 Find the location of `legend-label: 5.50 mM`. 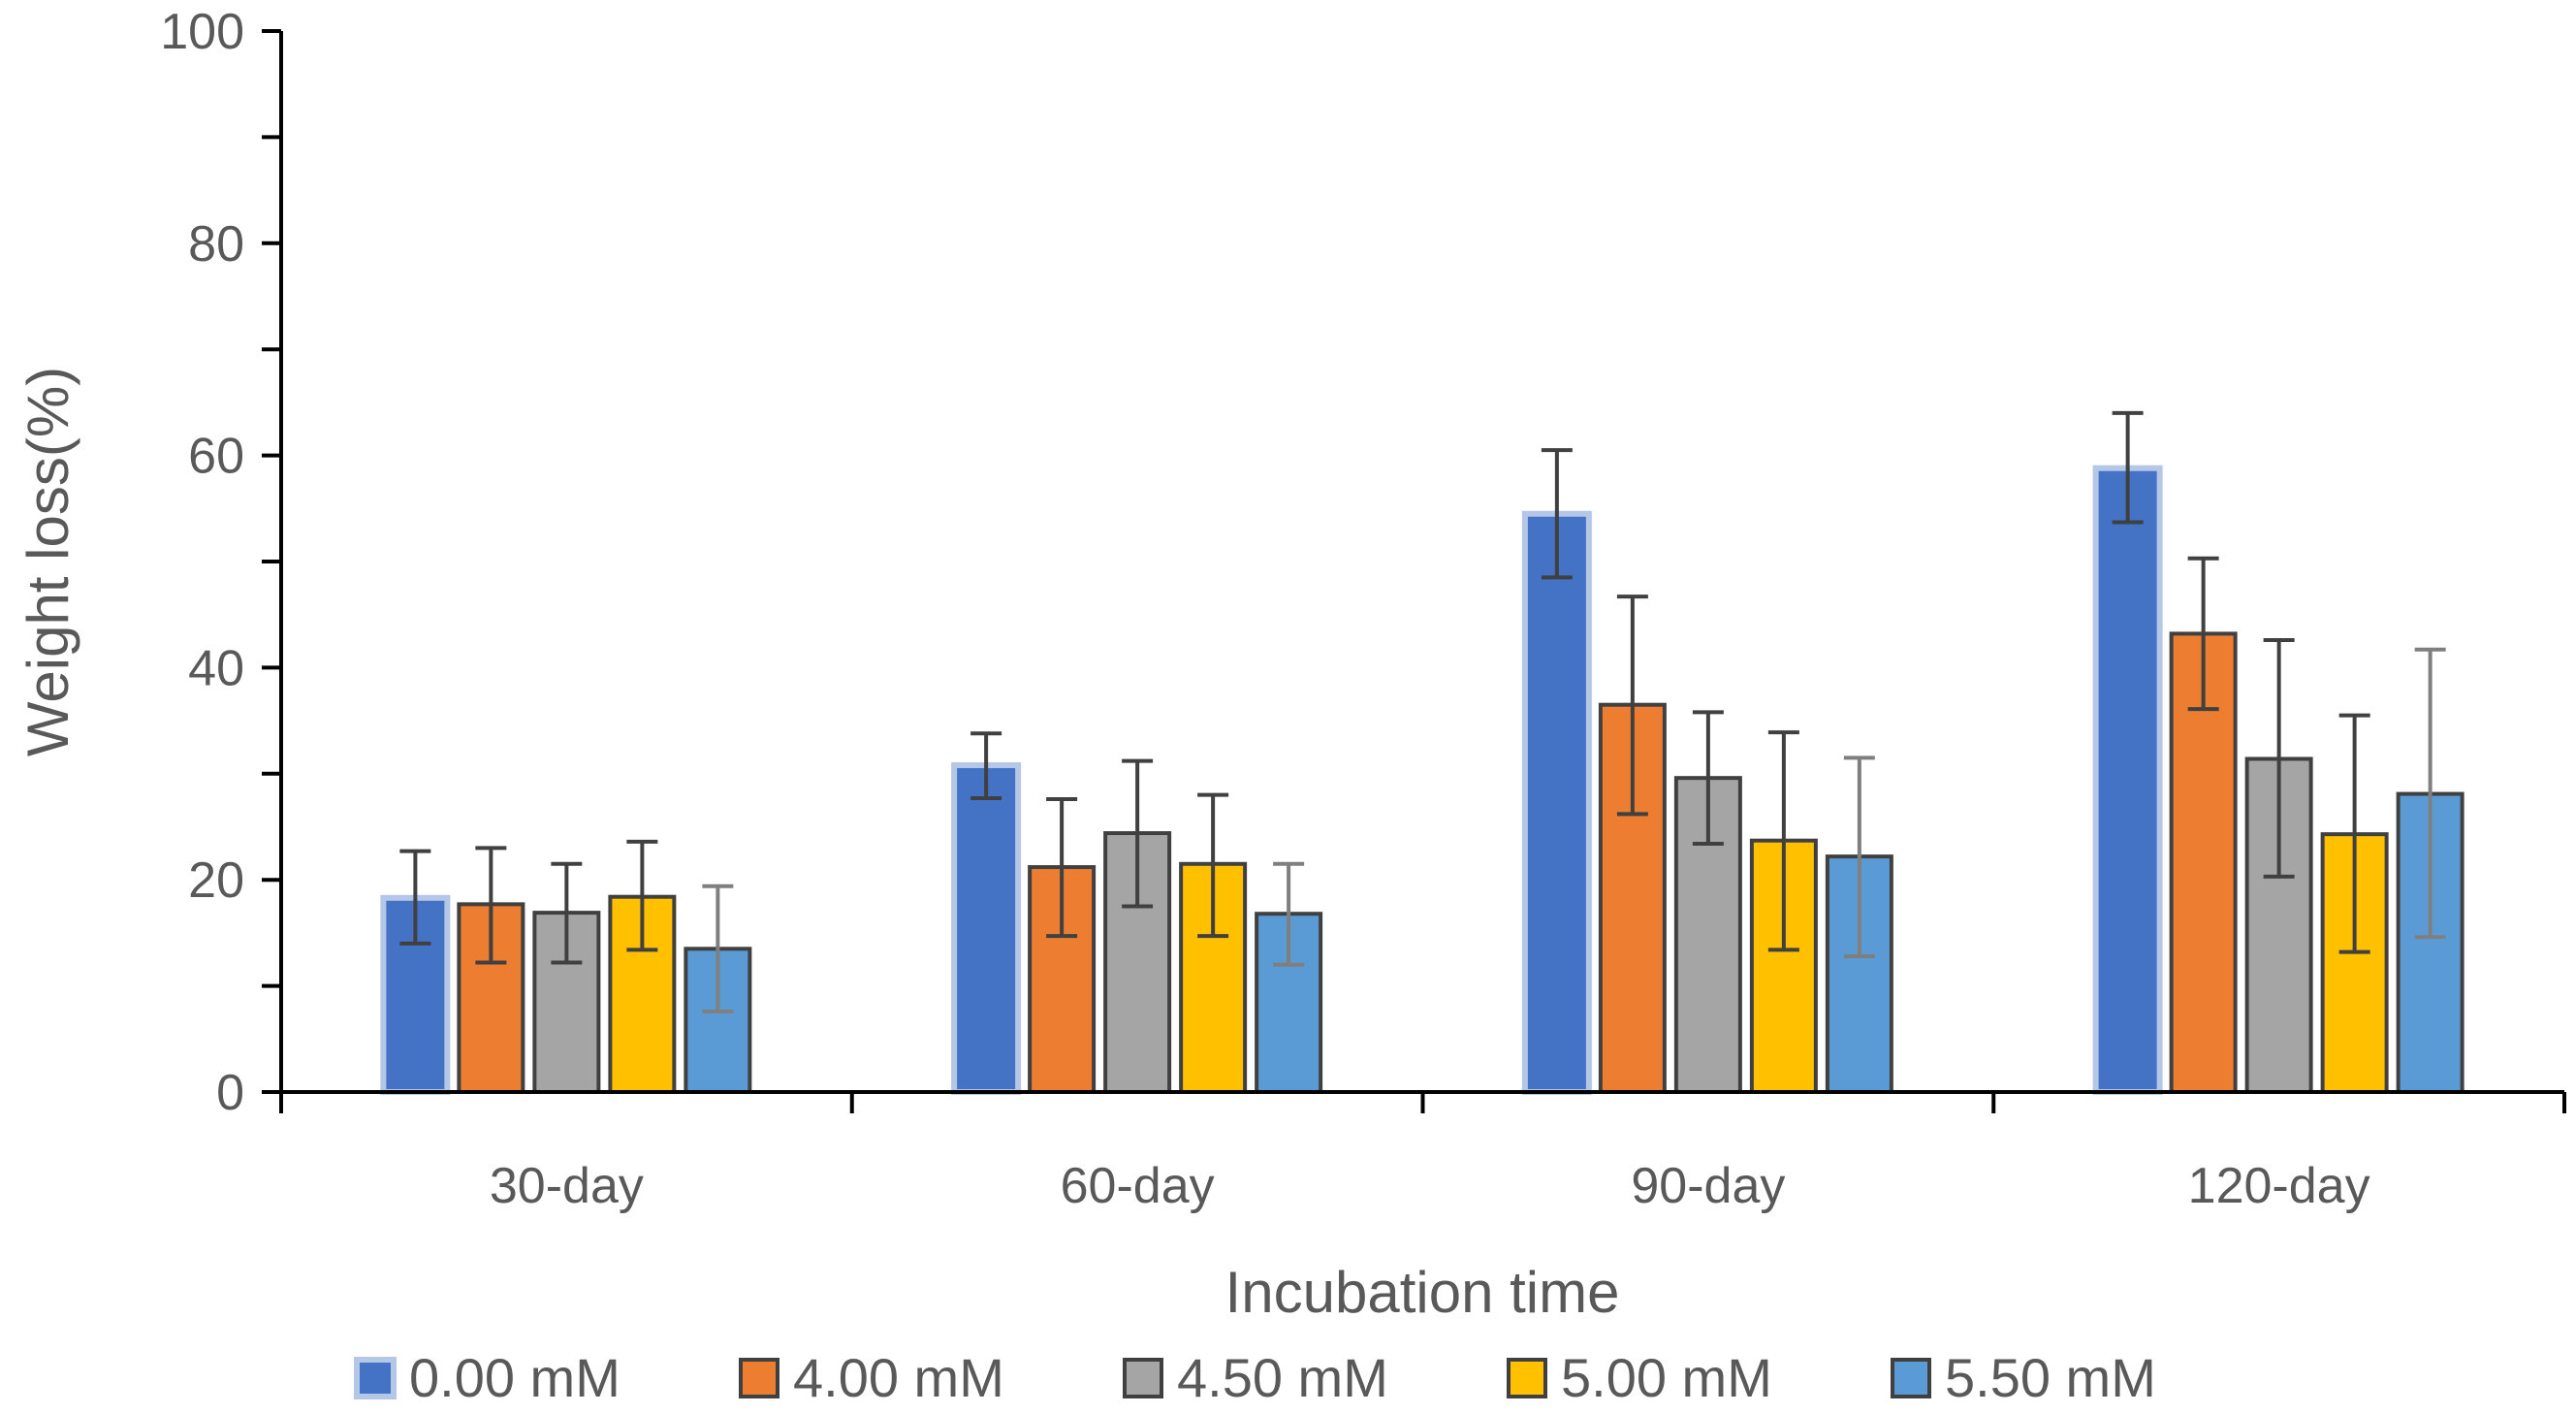

legend-label: 5.50 mM is located at coordinates (2050, 1377).